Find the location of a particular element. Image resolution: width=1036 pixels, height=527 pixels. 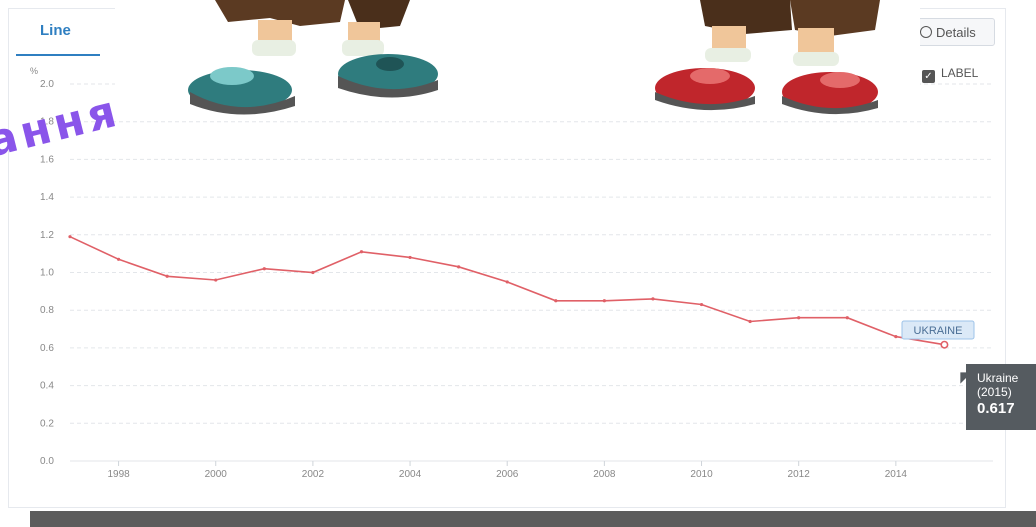

tab-line-label: Line is located at coordinates (55, 30).